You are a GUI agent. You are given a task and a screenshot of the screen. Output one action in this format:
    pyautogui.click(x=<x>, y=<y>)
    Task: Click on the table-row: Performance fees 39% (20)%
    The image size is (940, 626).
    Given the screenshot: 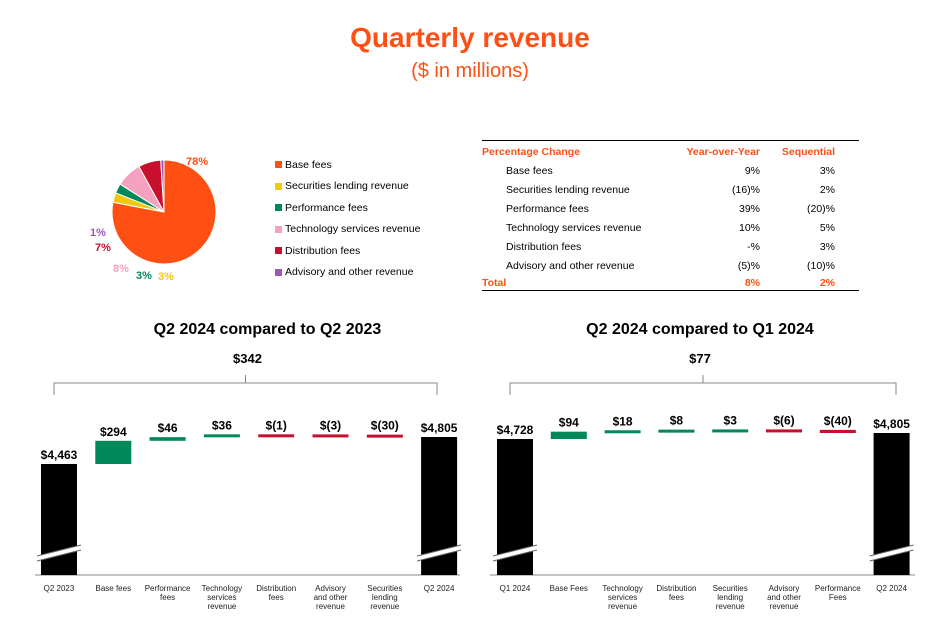 What is the action you would take?
    pyautogui.click(x=670, y=208)
    